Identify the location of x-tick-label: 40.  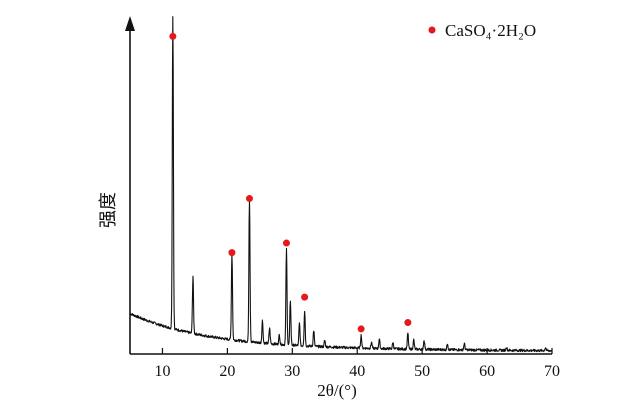
(357, 371).